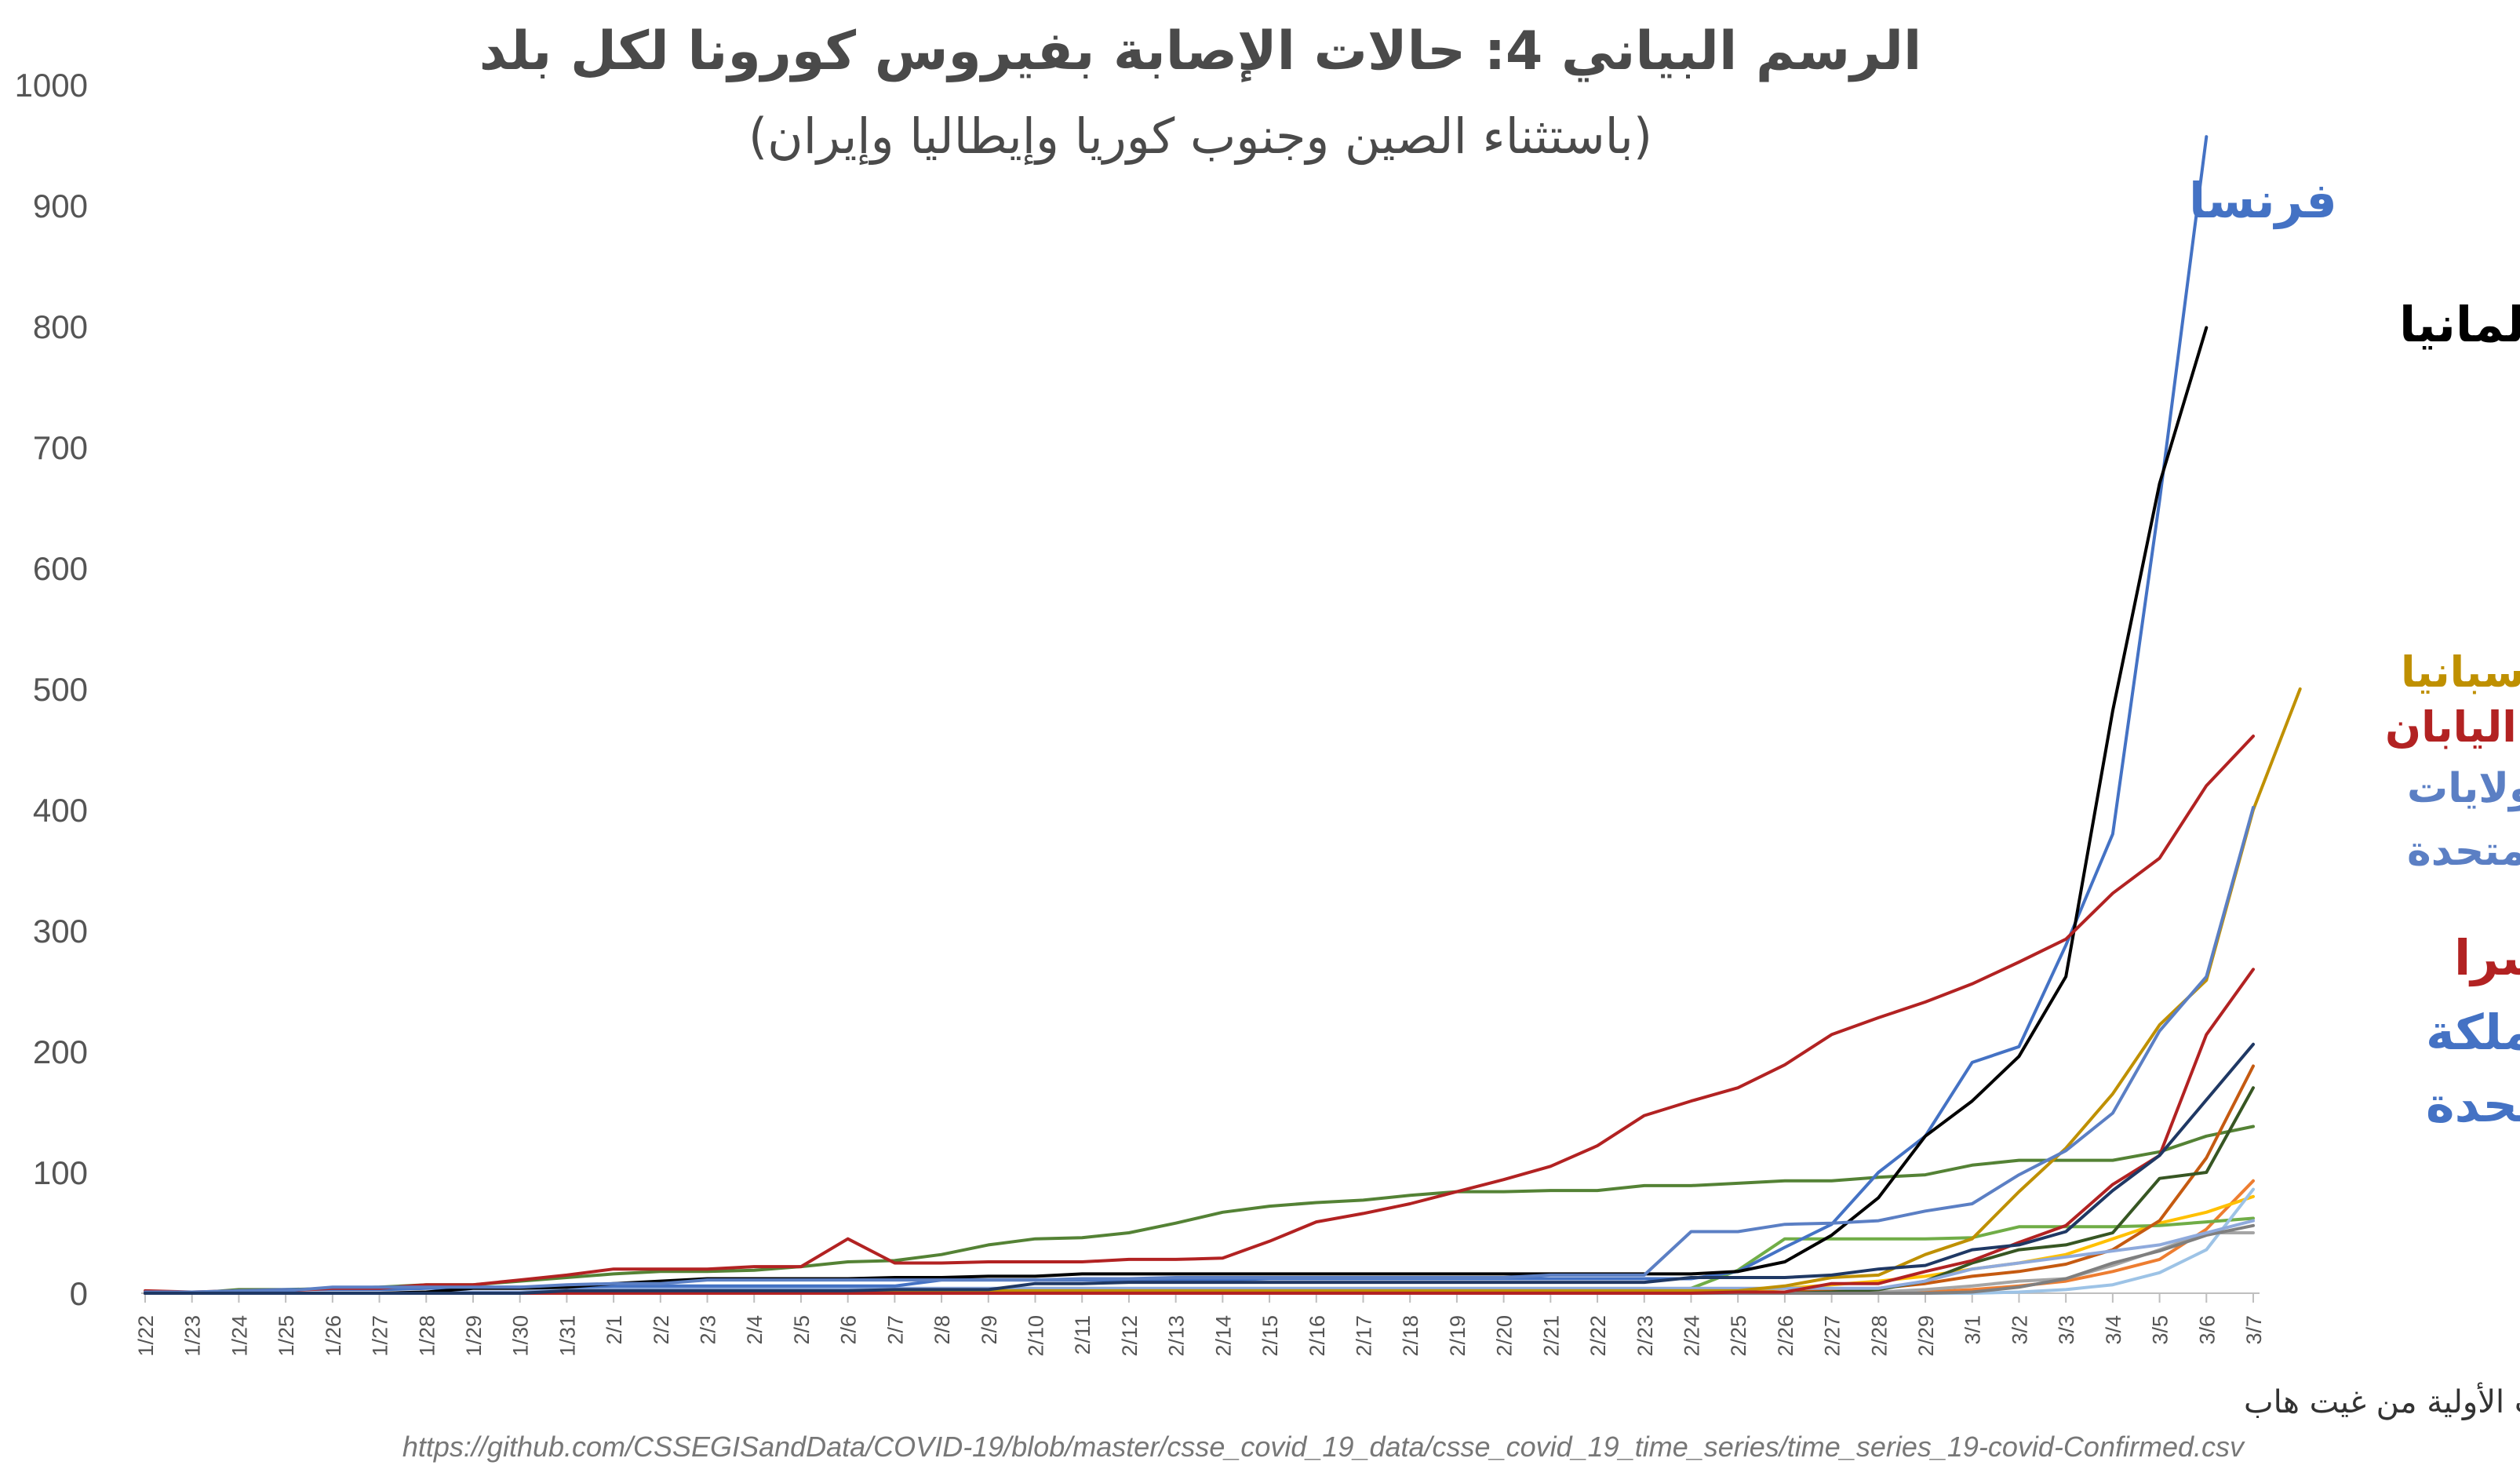 This screenshot has width=2520, height=1469. Describe the element at coordinates (60, 1051) in the screenshot. I see `y-tick-label: 200` at that location.